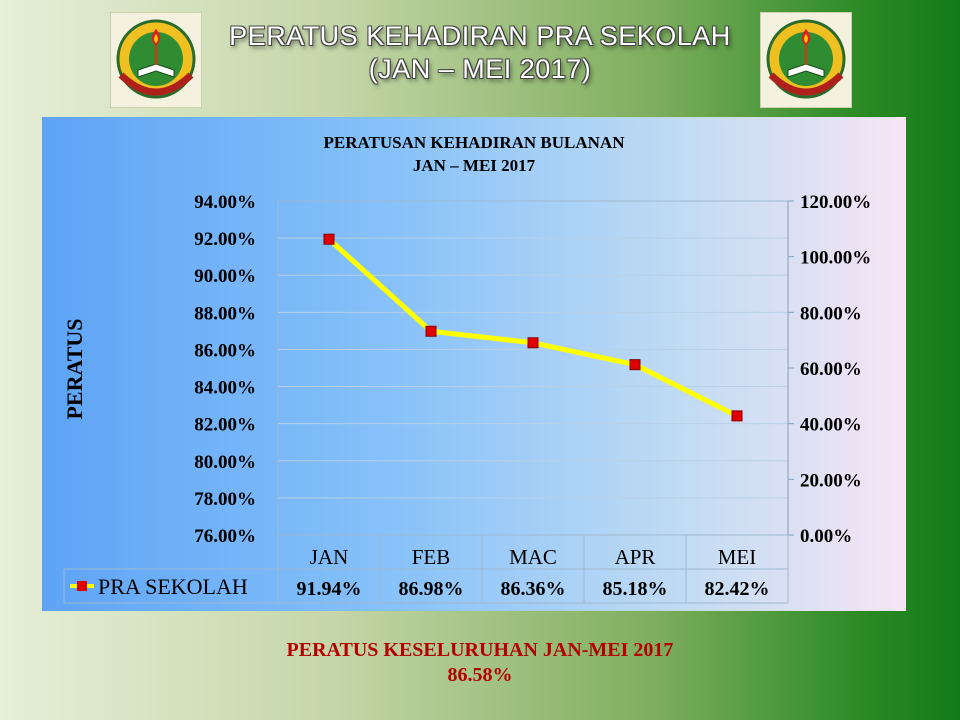 The image size is (960, 720). Describe the element at coordinates (225, 276) in the screenshot. I see `y-tick-label: 90.00%` at that location.